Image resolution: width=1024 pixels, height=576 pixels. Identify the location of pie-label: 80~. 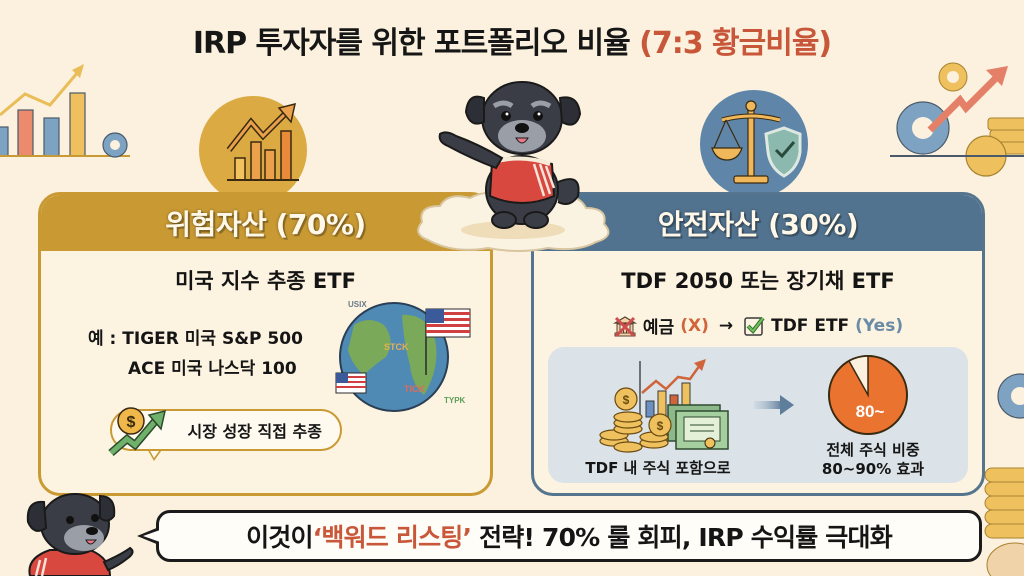
(870, 411).